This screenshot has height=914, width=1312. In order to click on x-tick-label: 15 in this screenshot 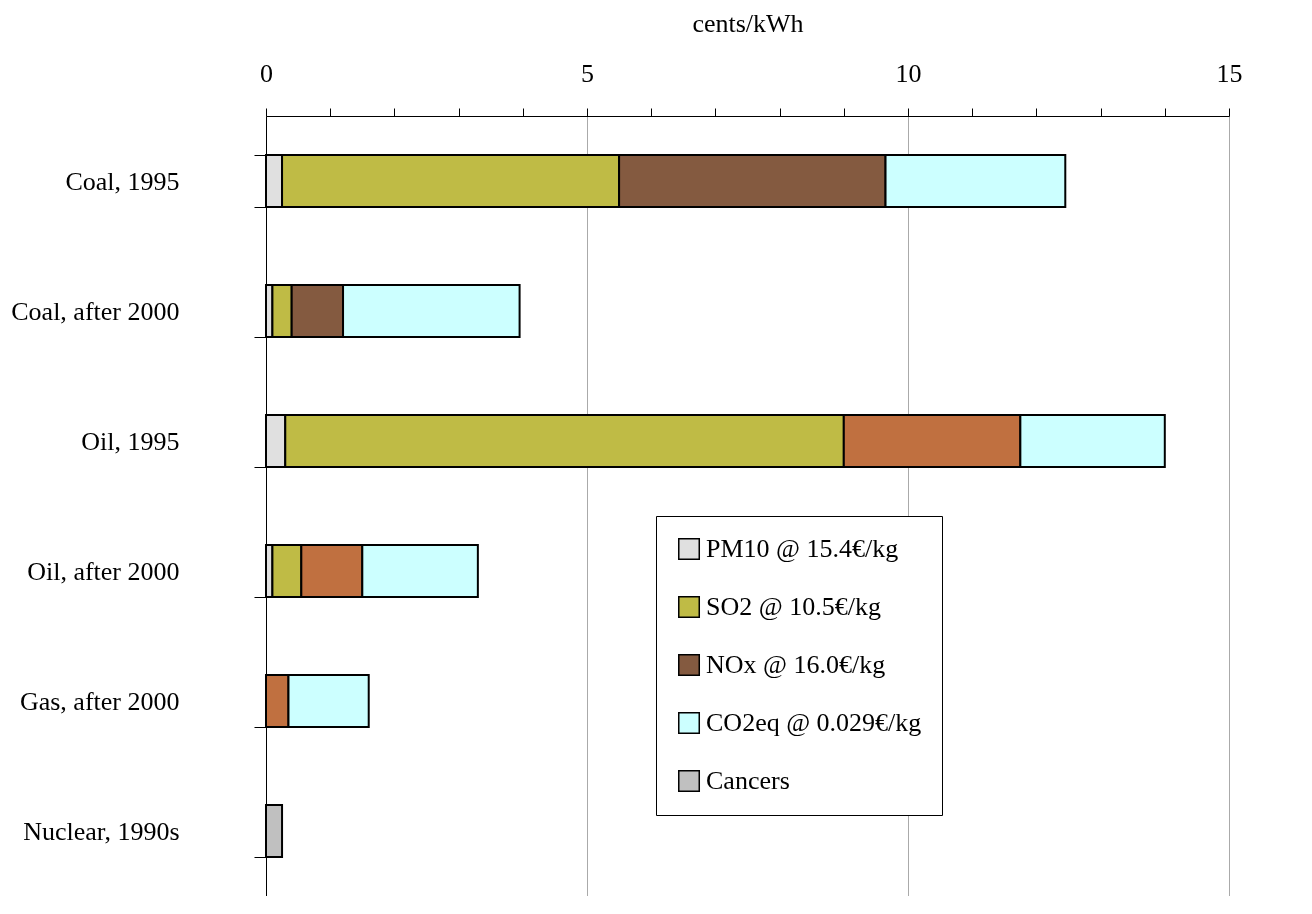, I will do `click(1229, 73)`.